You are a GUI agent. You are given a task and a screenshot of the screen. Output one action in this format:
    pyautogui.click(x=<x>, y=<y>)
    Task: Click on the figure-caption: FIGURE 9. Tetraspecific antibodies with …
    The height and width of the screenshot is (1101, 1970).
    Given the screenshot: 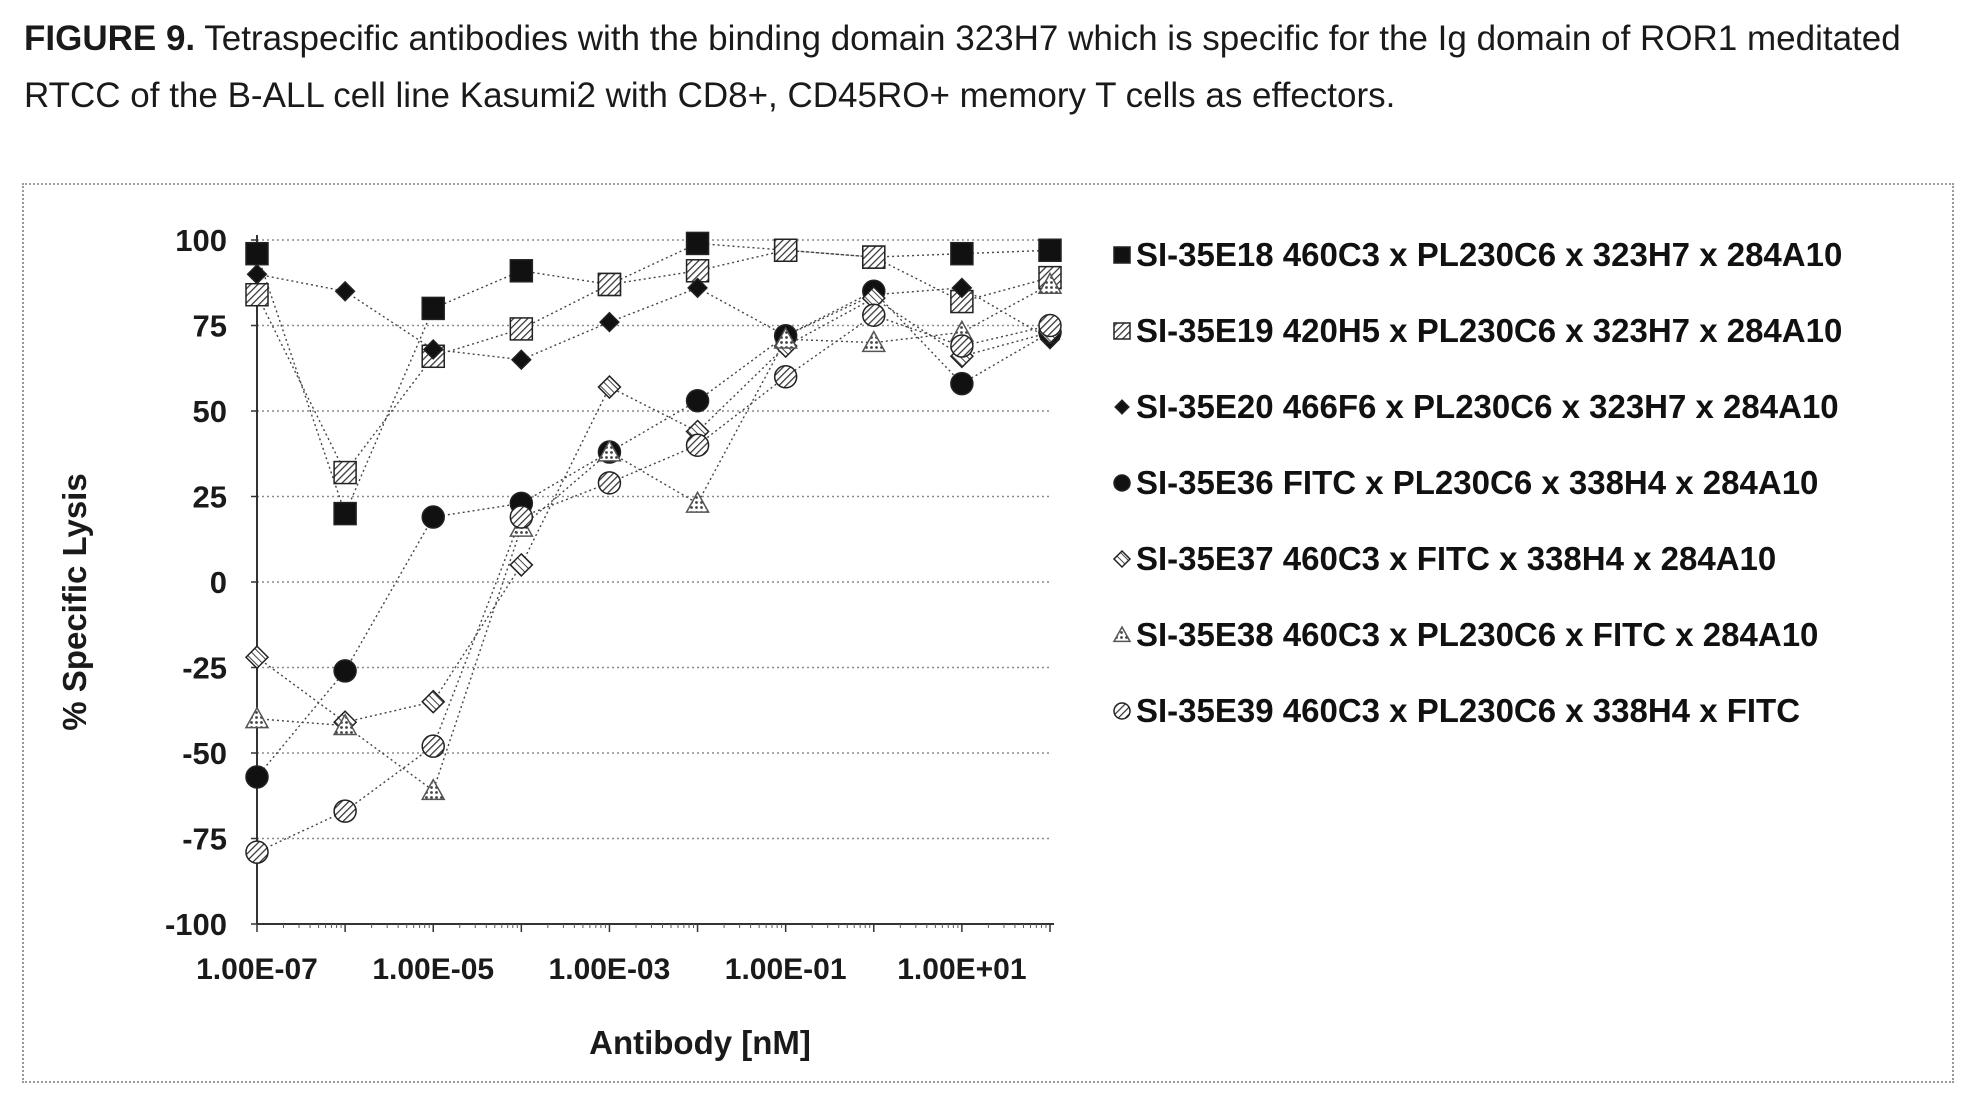 What is the action you would take?
    pyautogui.click(x=974, y=67)
    